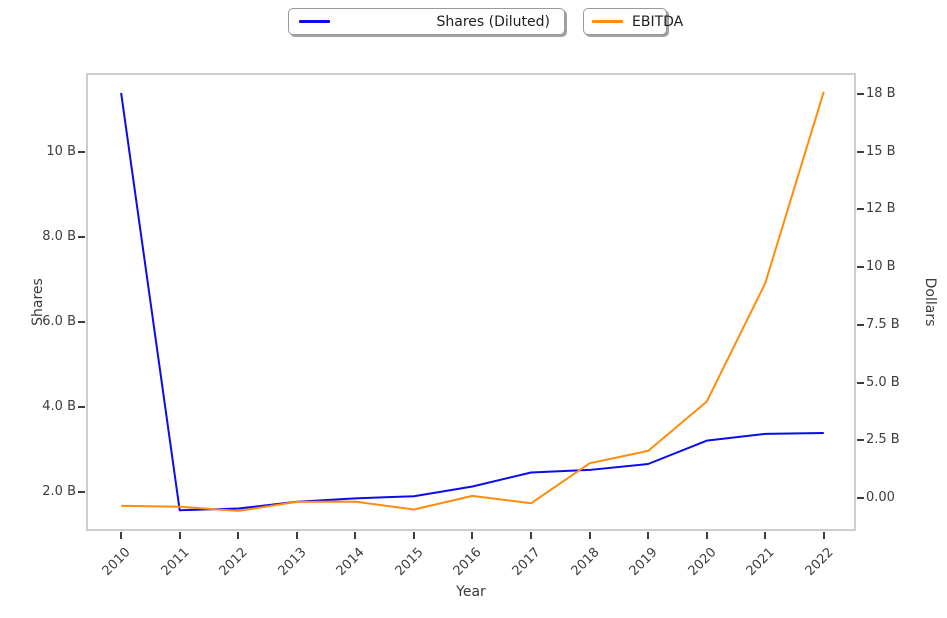 The height and width of the screenshot is (618, 947). What do you see at coordinates (38, 302) in the screenshot?
I see `y-axis-label-left: Shares` at bounding box center [38, 302].